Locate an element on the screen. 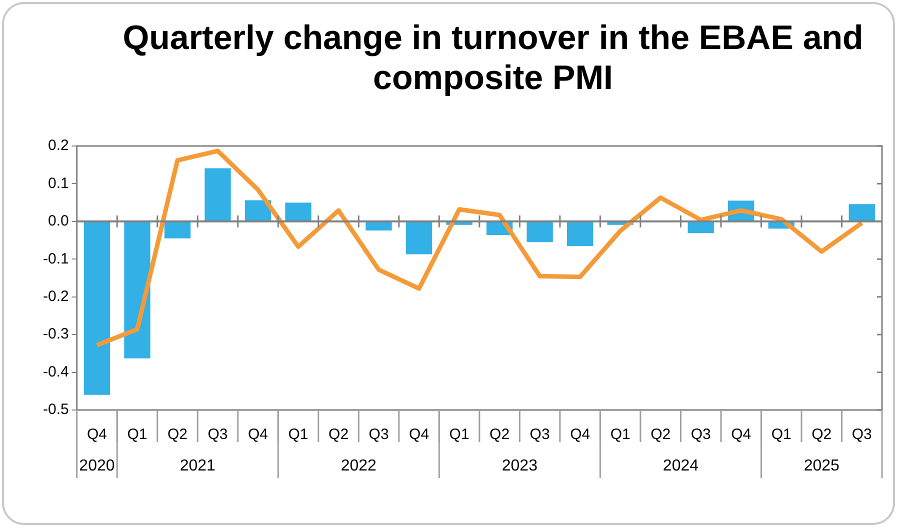 The image size is (901, 531). y-tick-label: -0.1 is located at coordinates (55, 259).